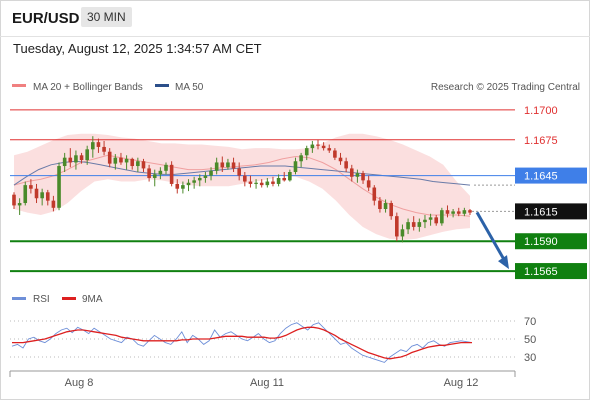 Image resolution: width=590 pixels, height=400 pixels. Describe the element at coordinates (106, 17) in the screenshot. I see `timeframe-badge: 30 MIN` at that location.